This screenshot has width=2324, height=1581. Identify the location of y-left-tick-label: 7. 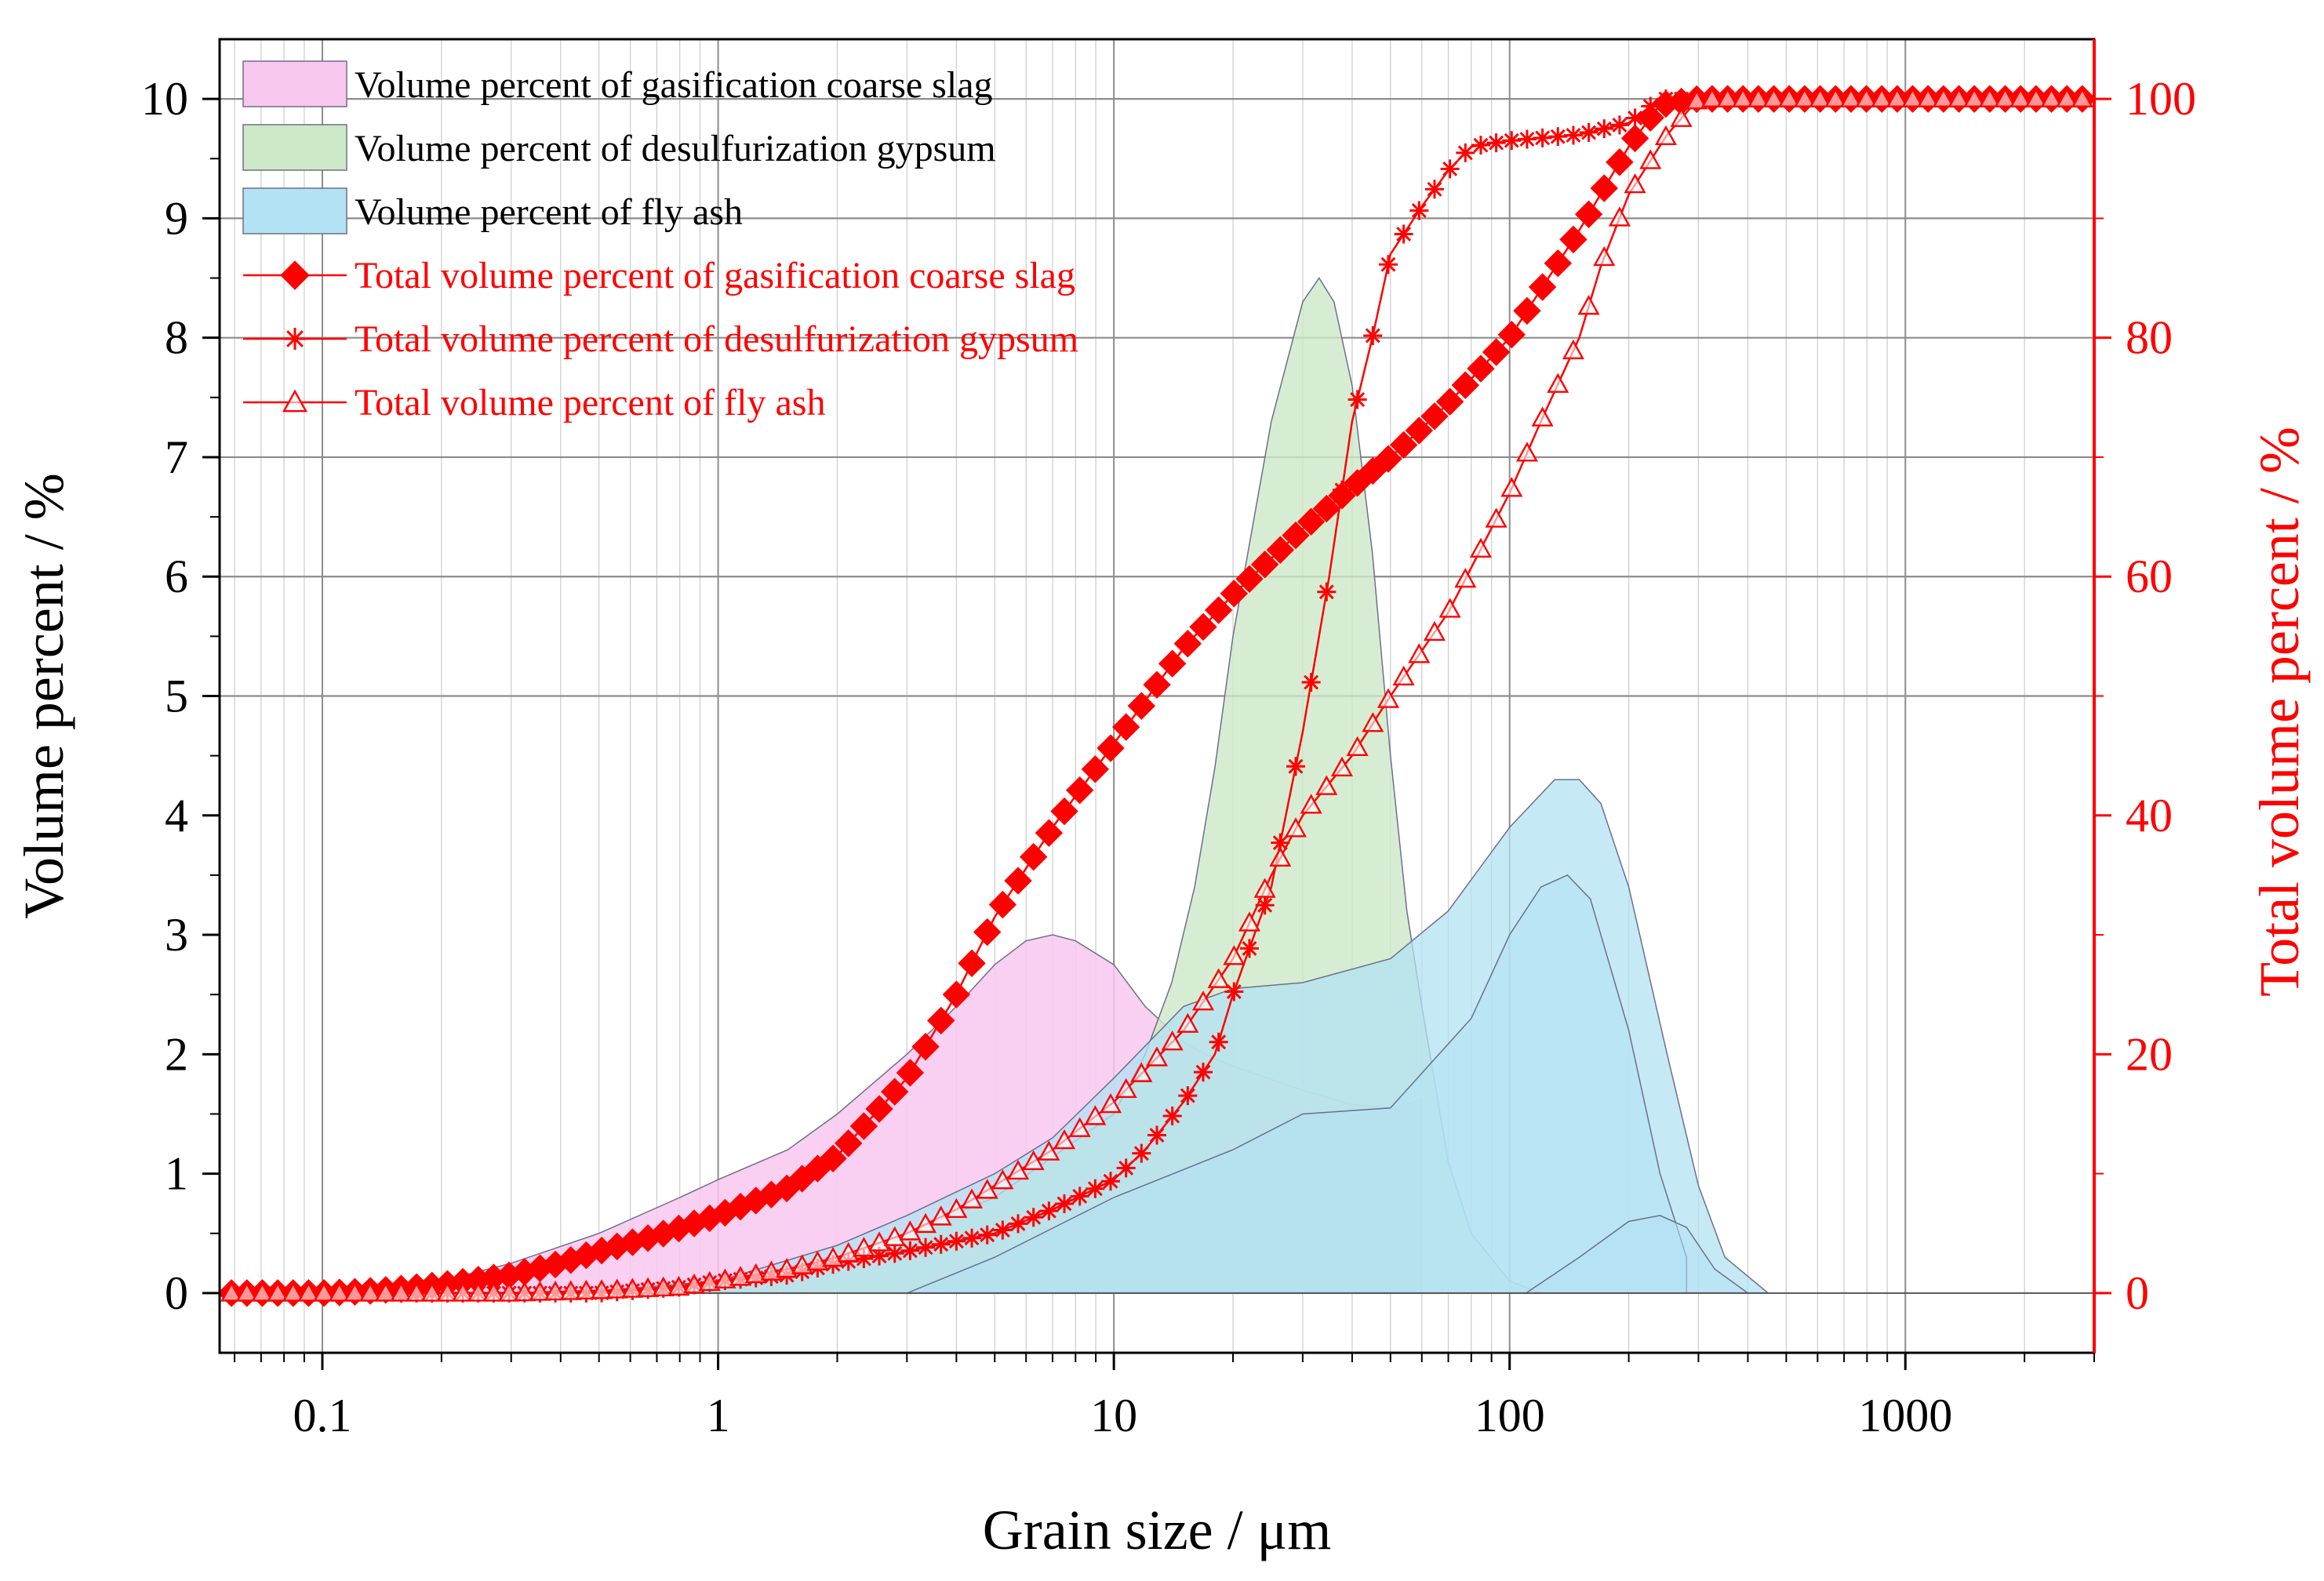
(176, 457).